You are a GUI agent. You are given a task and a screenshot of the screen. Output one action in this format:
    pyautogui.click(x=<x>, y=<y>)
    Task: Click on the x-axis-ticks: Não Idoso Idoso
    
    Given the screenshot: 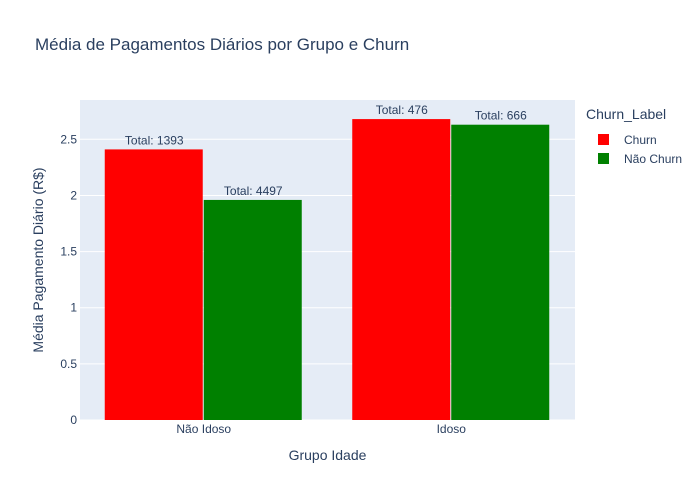 What is the action you would take?
    pyautogui.click(x=321, y=429)
    